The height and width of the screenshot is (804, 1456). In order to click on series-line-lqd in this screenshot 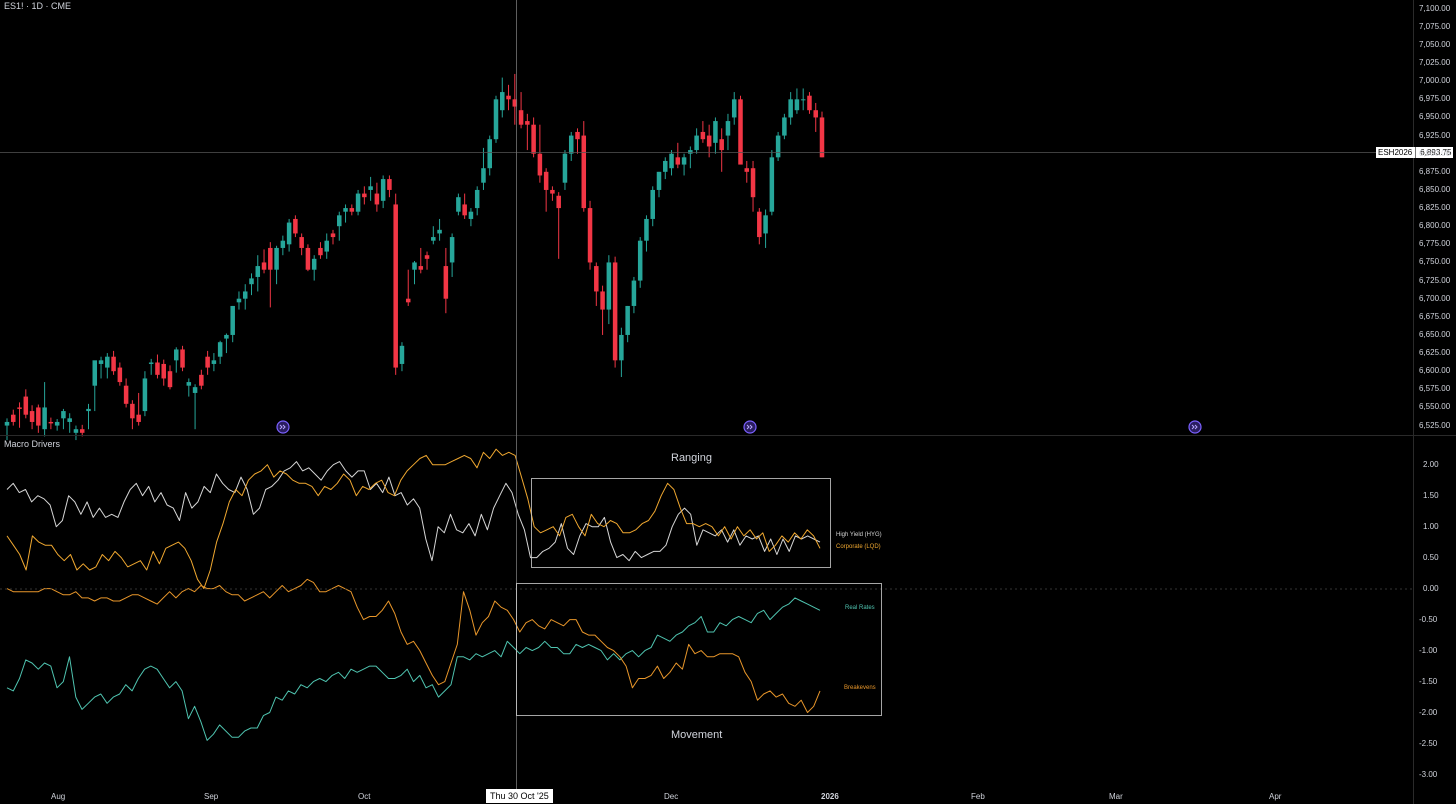, I will do `click(413, 519)`.